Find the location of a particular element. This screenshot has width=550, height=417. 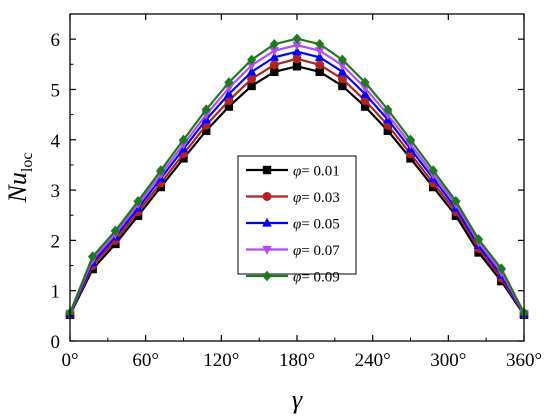

x-tick-label: 0° is located at coordinates (69, 360).